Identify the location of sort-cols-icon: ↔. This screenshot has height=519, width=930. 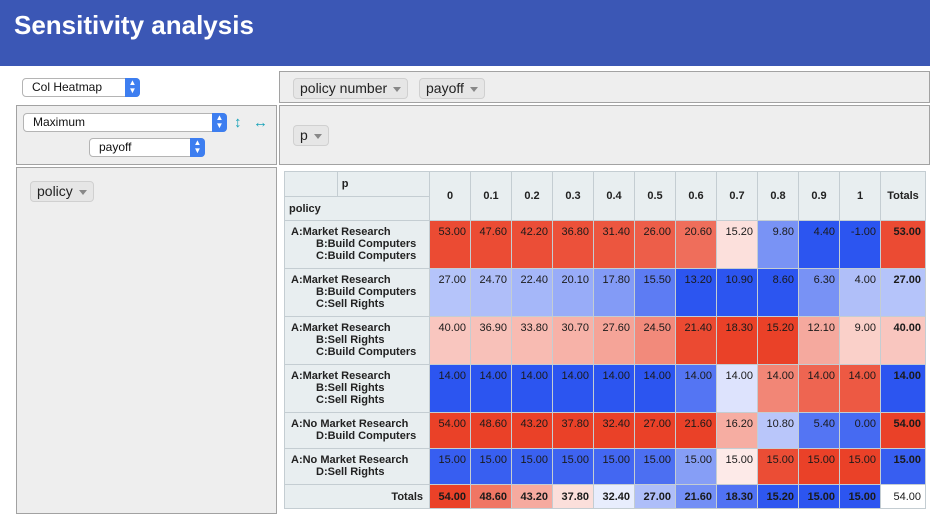
(260, 122).